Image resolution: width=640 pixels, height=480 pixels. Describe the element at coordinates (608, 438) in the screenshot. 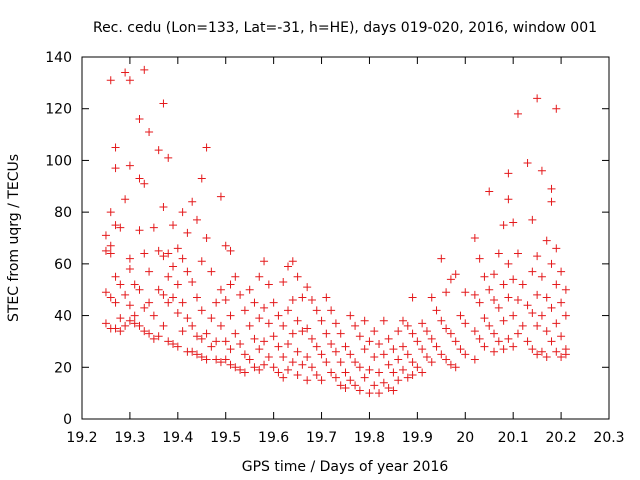

I see `x-tick-label: 20.3` at that location.